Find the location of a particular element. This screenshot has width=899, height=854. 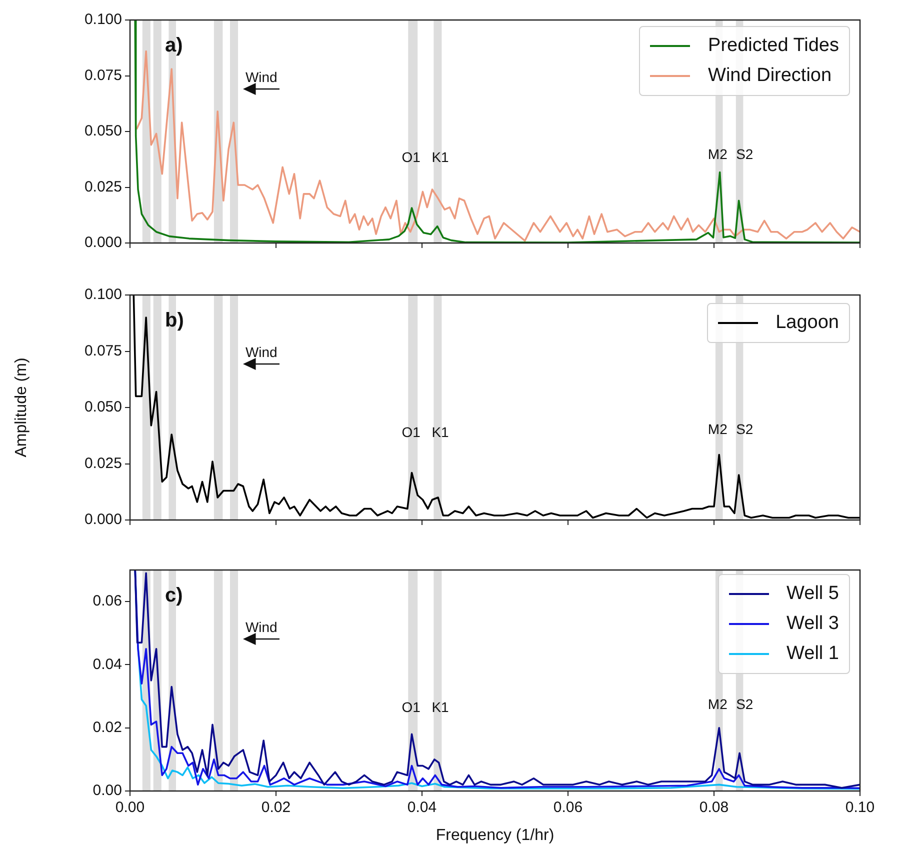

x-tick-label: 0.02 is located at coordinates (276, 807).